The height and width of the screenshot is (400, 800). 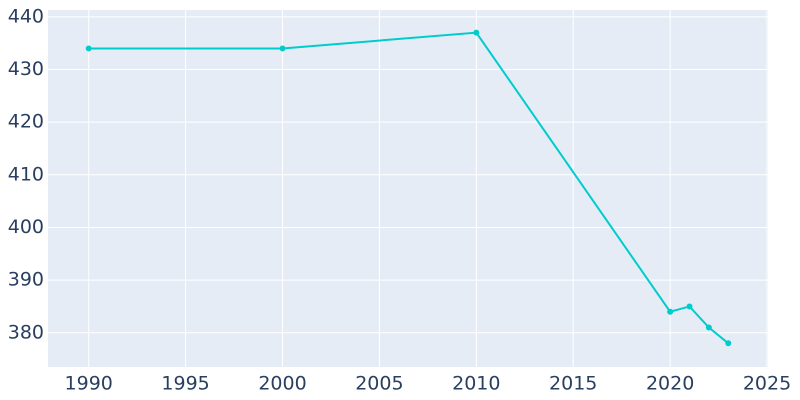 I want to click on y-tick-label: 400, so click(x=26, y=227).